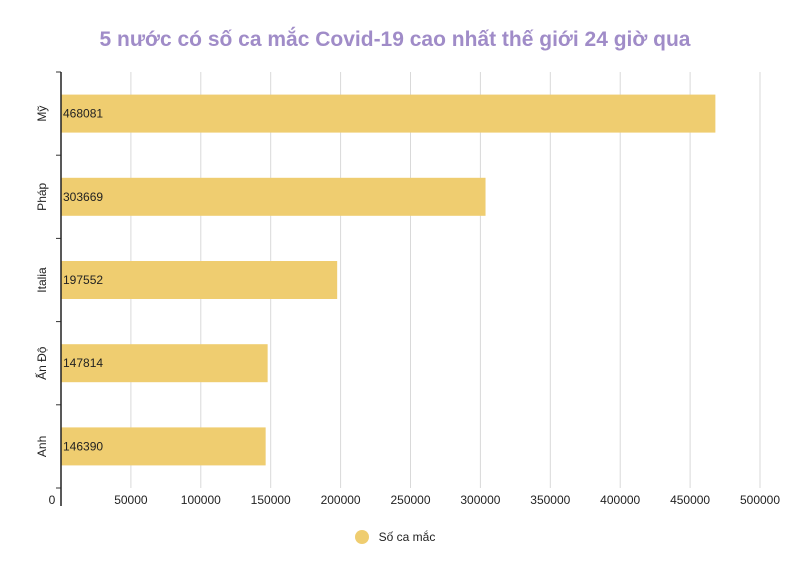 The image size is (790, 586). Describe the element at coordinates (42, 114) in the screenshot. I see `category-label: Mỹ` at that location.